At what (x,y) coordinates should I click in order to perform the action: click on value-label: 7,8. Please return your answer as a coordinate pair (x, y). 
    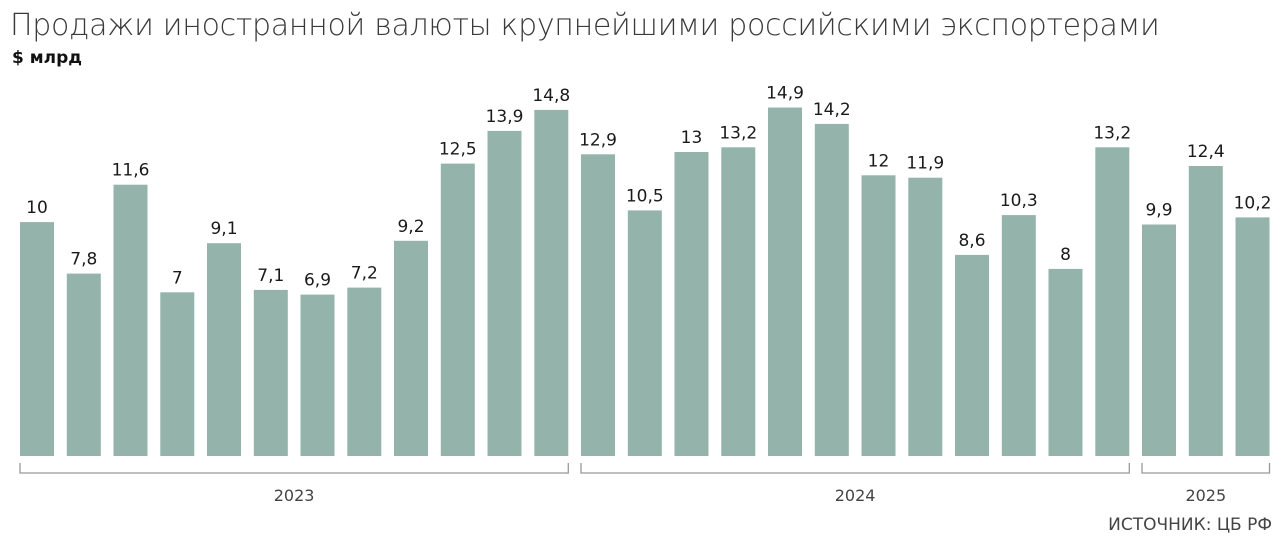
    Looking at the image, I should click on (83, 260).